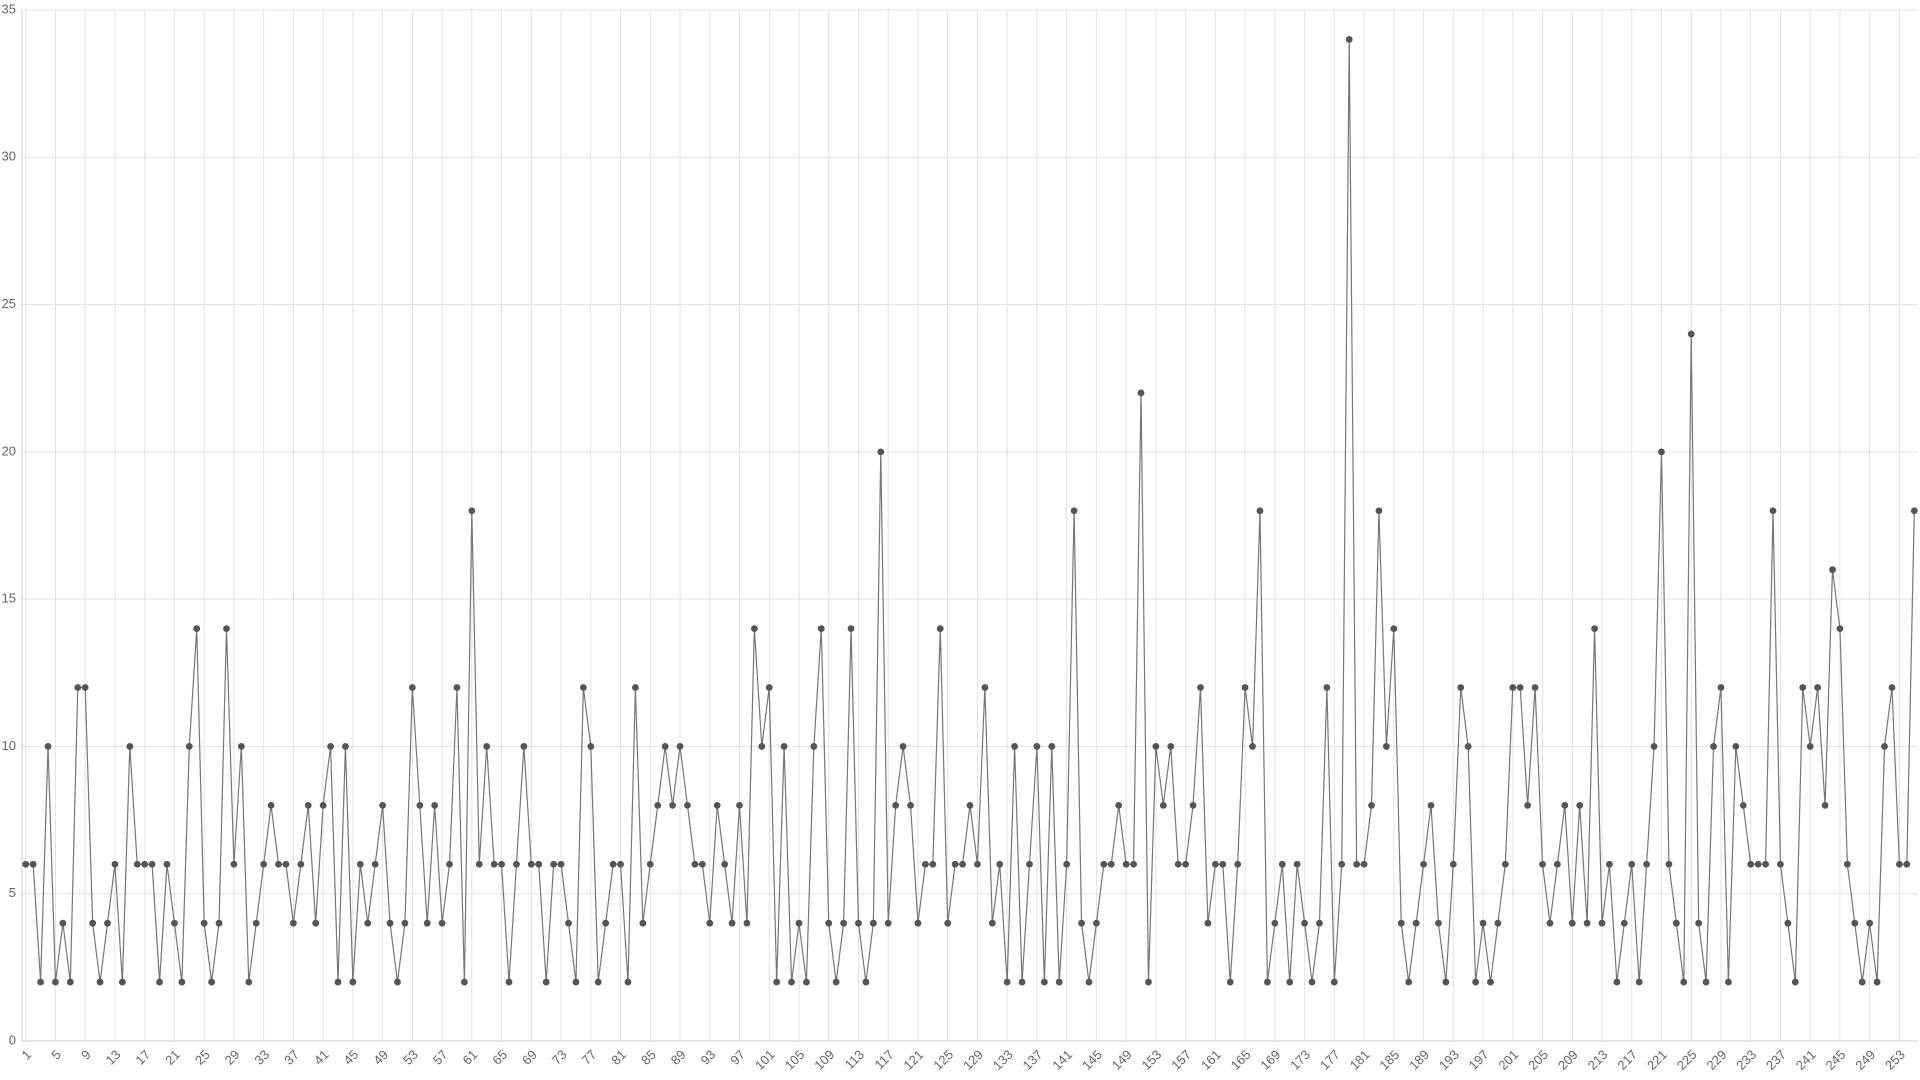  What do you see at coordinates (1151, 1060) in the screenshot?
I see `x-tick-label: 153` at bounding box center [1151, 1060].